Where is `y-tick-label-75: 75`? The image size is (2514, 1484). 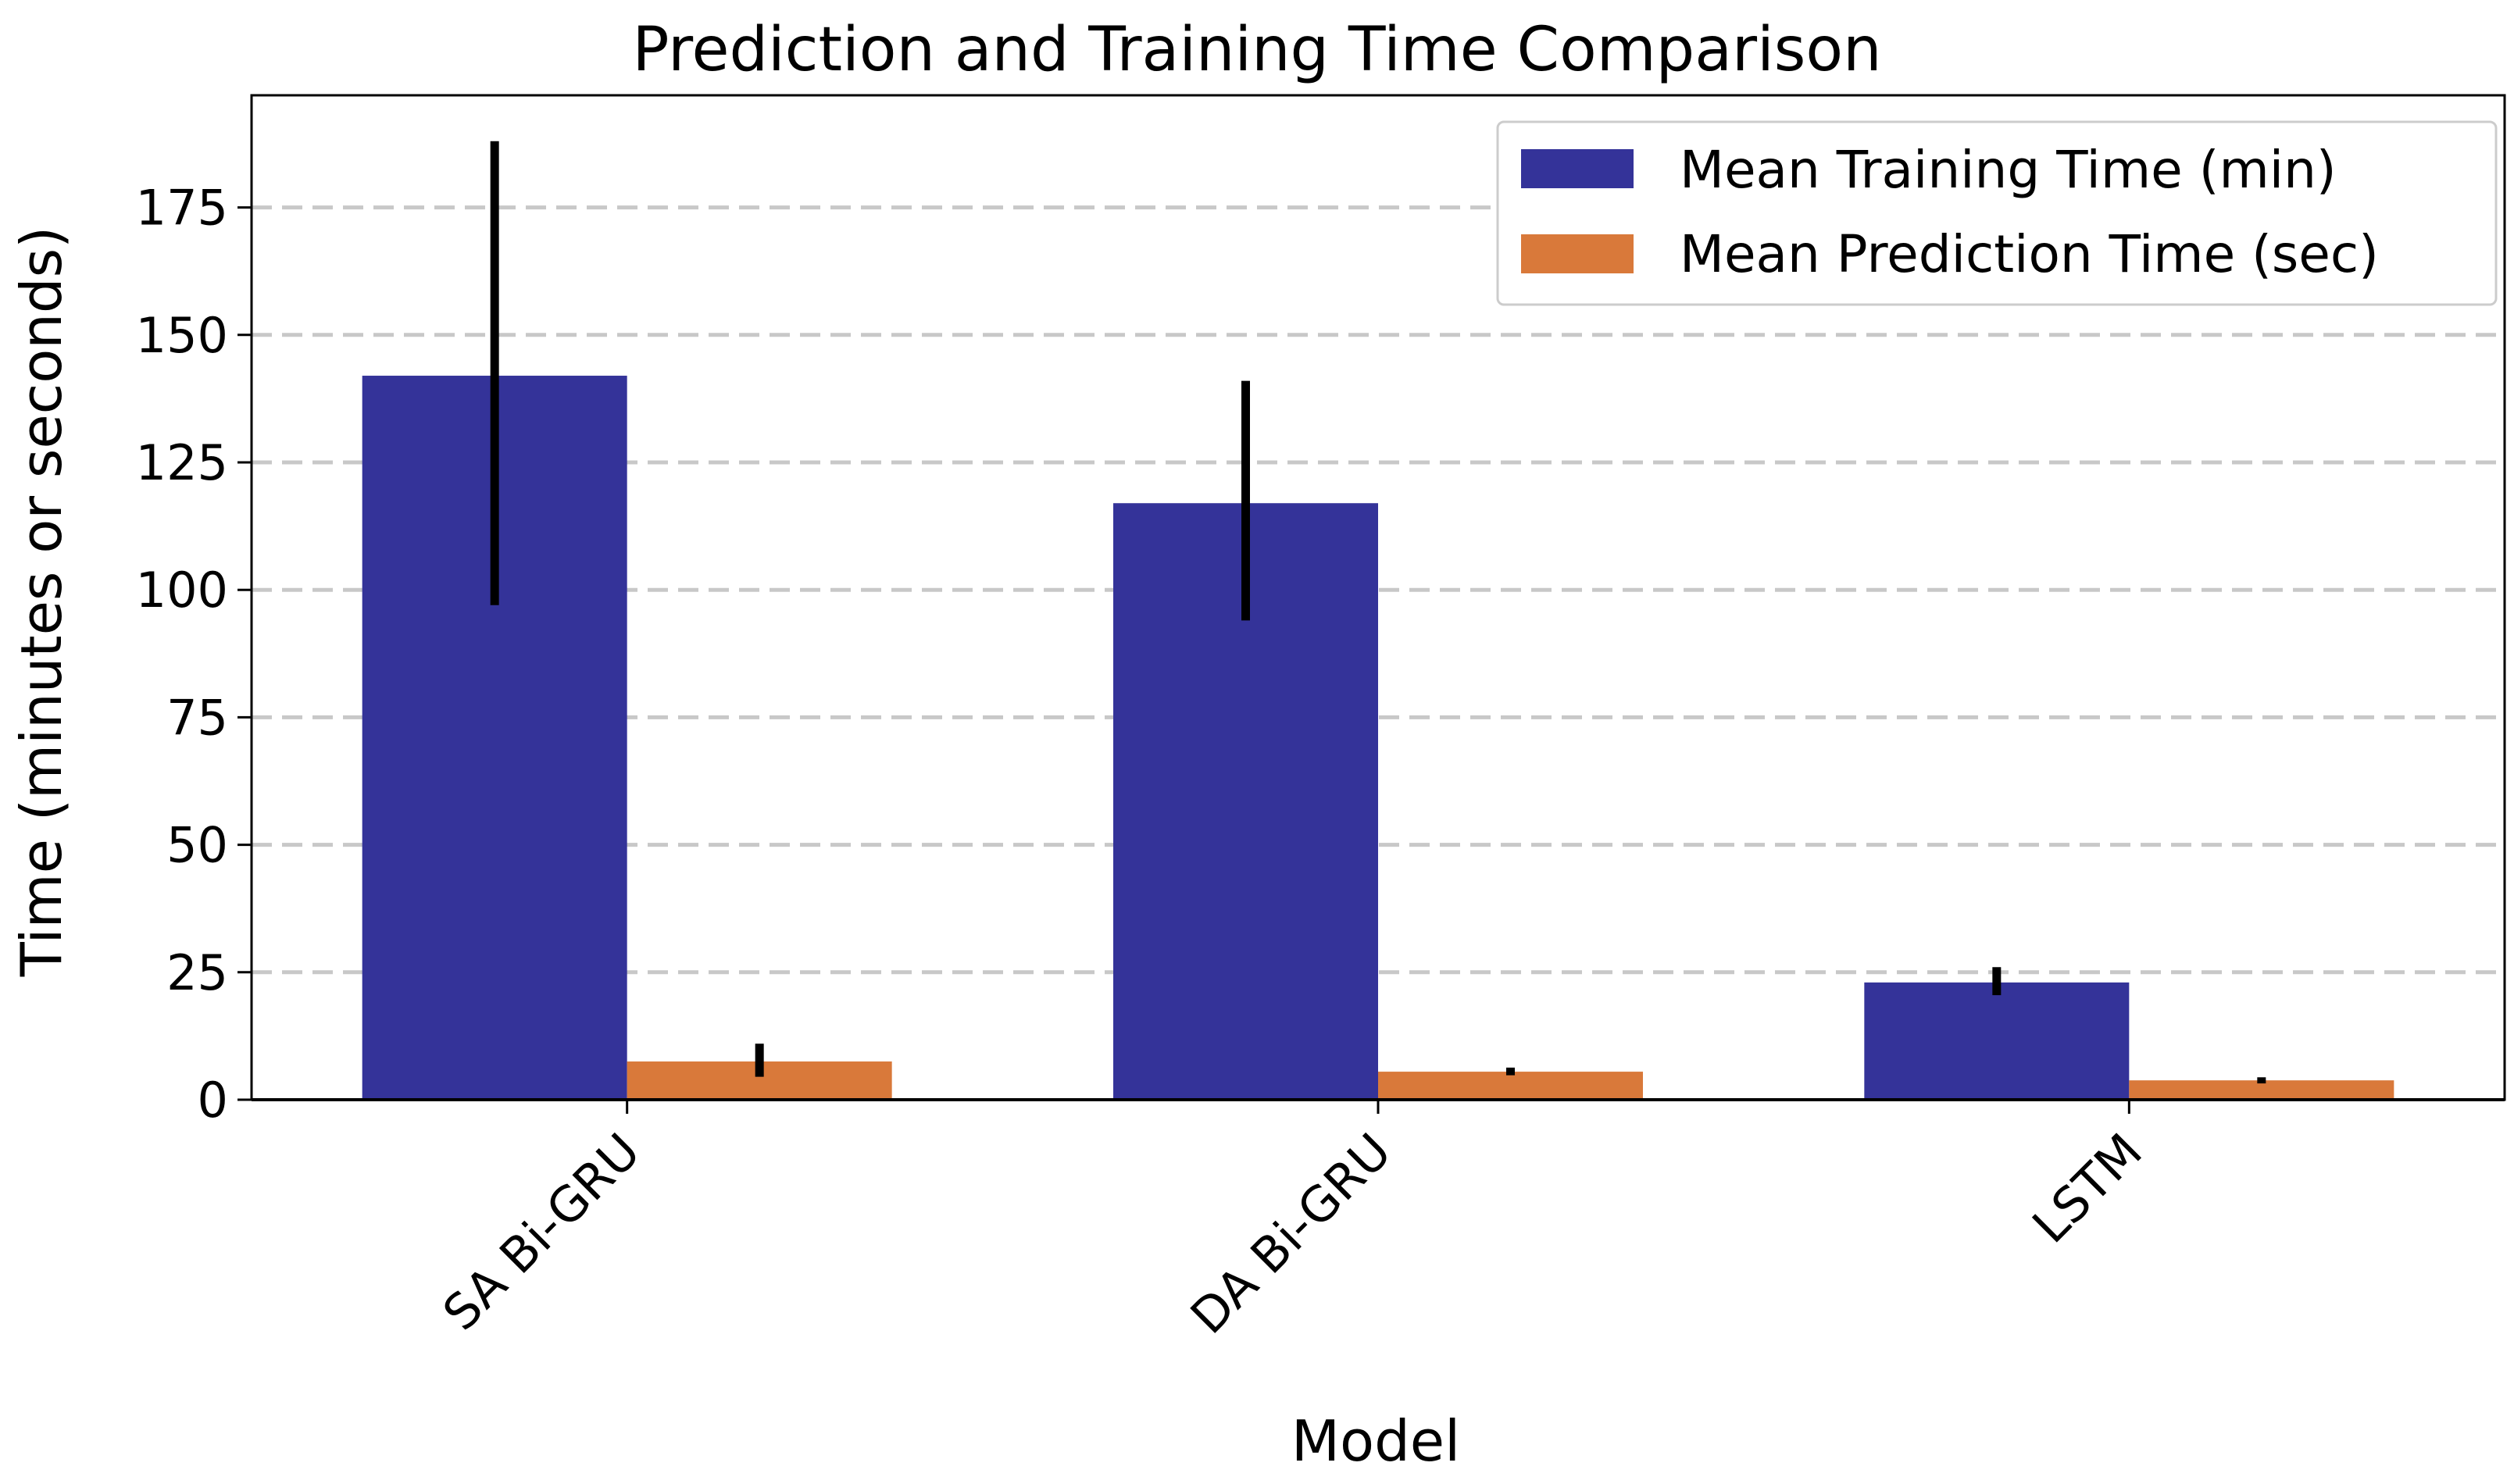
y-tick-label-75: 75 is located at coordinates (197, 717).